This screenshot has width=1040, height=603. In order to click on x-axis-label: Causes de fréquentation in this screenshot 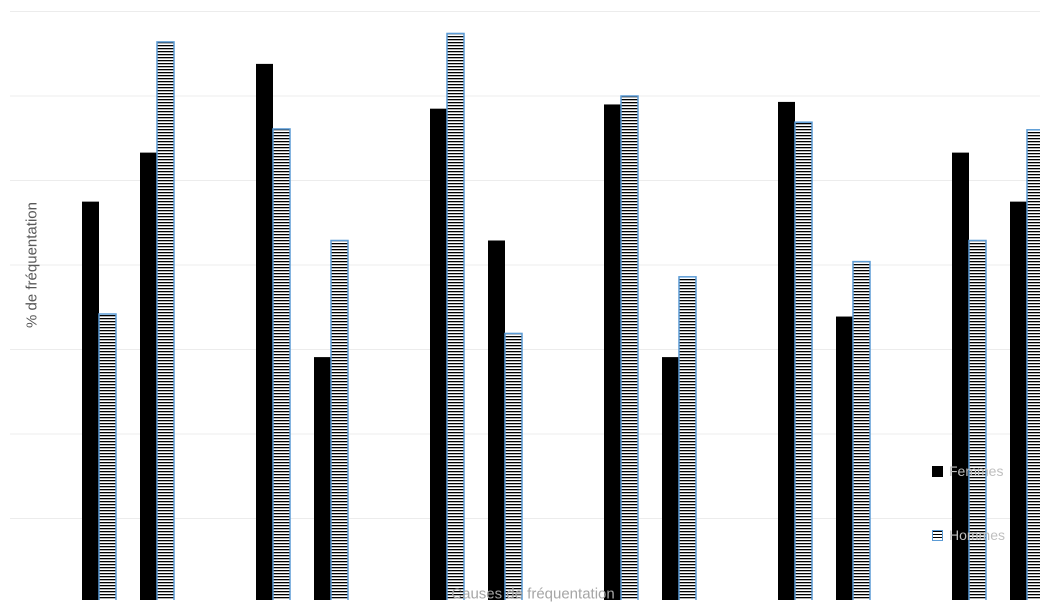, I will do `click(533, 594)`.